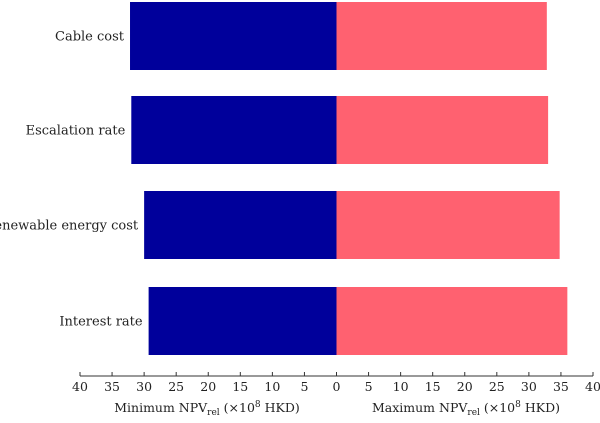 This screenshot has height=423, width=600. Describe the element at coordinates (207, 409) in the screenshot. I see `x-axis-title-minimum: Minimum NPVrel (×108 HKD)` at that location.